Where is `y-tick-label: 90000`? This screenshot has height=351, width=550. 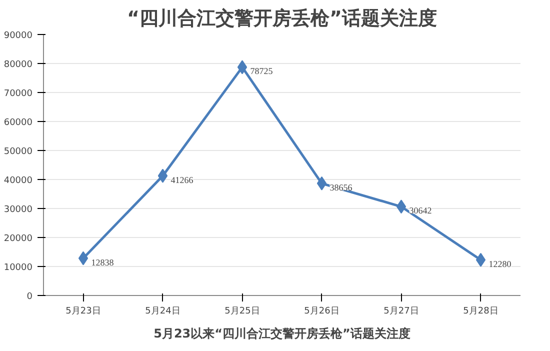
y-tick-label: 90000 is located at coordinates (18, 36).